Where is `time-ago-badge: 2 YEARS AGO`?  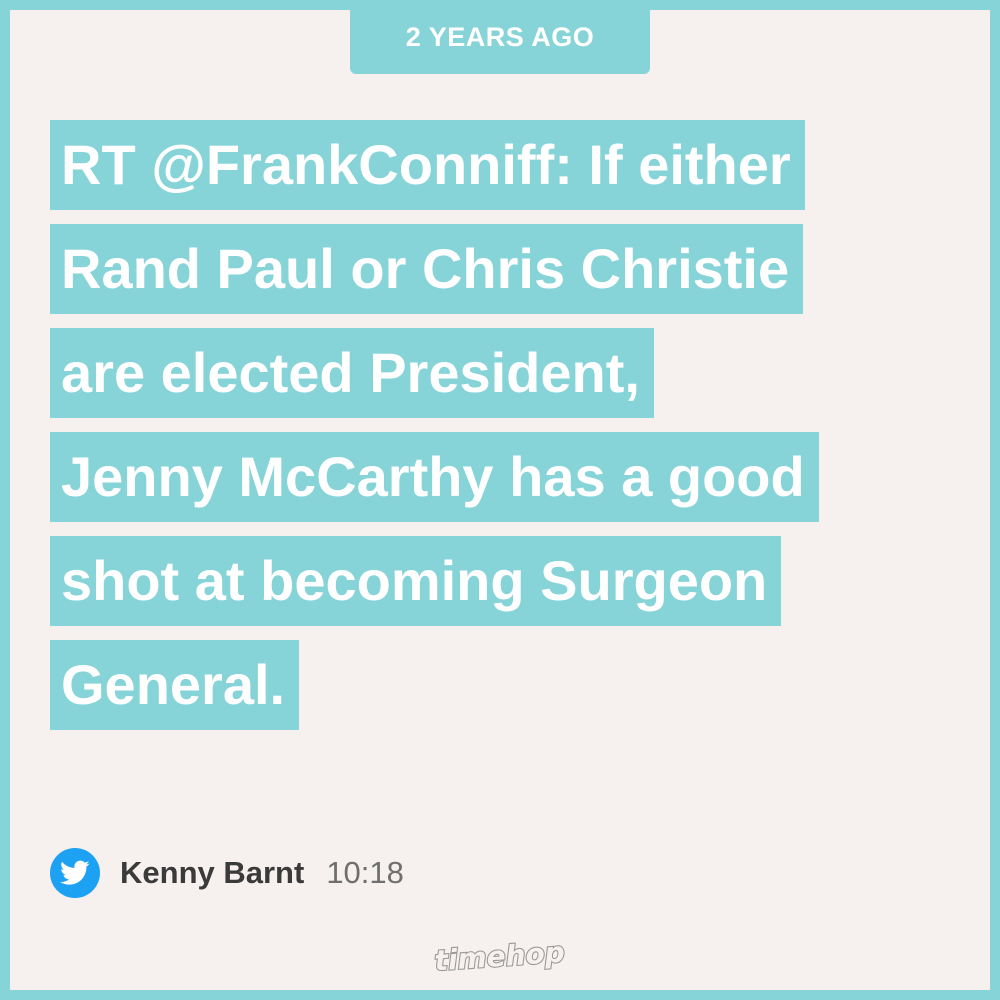
time-ago-badge: 2 YEARS AGO is located at coordinates (500, 37).